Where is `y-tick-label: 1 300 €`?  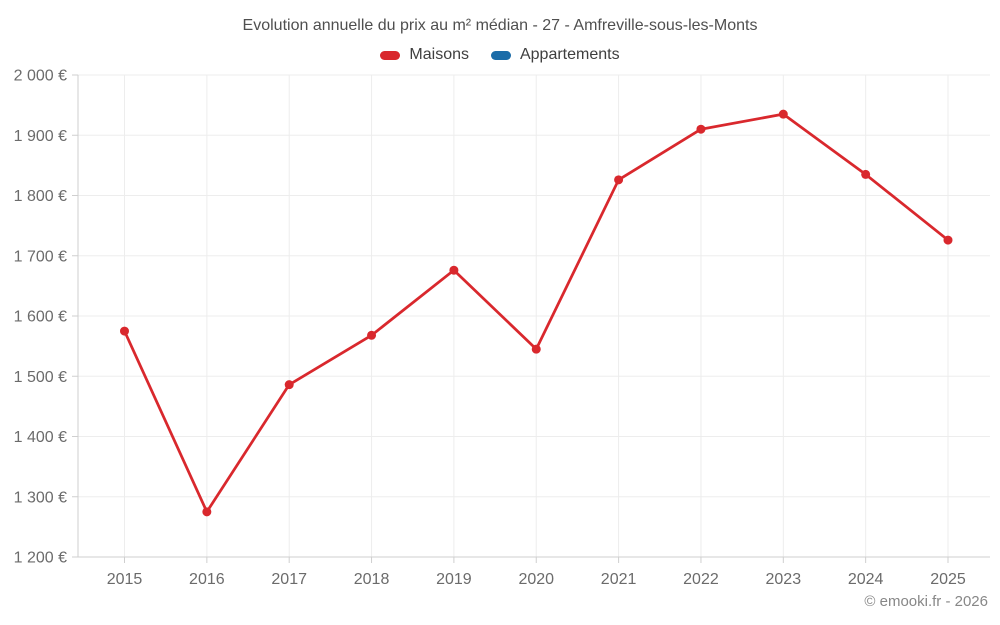 y-tick-label: 1 300 € is located at coordinates (40, 497).